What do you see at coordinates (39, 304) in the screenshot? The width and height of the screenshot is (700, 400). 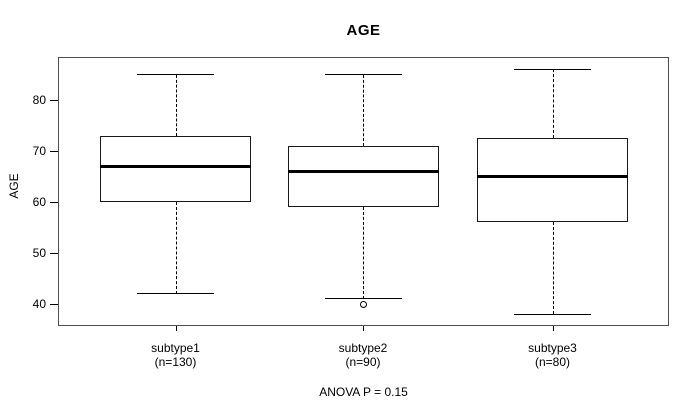 I see `y-axis-tick-label: 40` at bounding box center [39, 304].